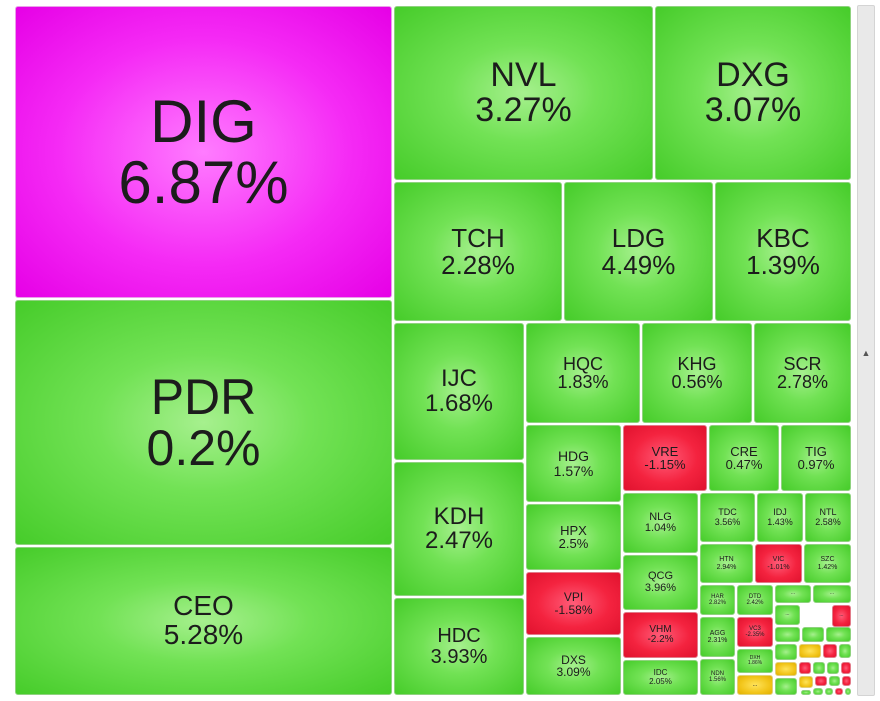  I want to click on tile-agg: AGG 2.31%, so click(717, 637).